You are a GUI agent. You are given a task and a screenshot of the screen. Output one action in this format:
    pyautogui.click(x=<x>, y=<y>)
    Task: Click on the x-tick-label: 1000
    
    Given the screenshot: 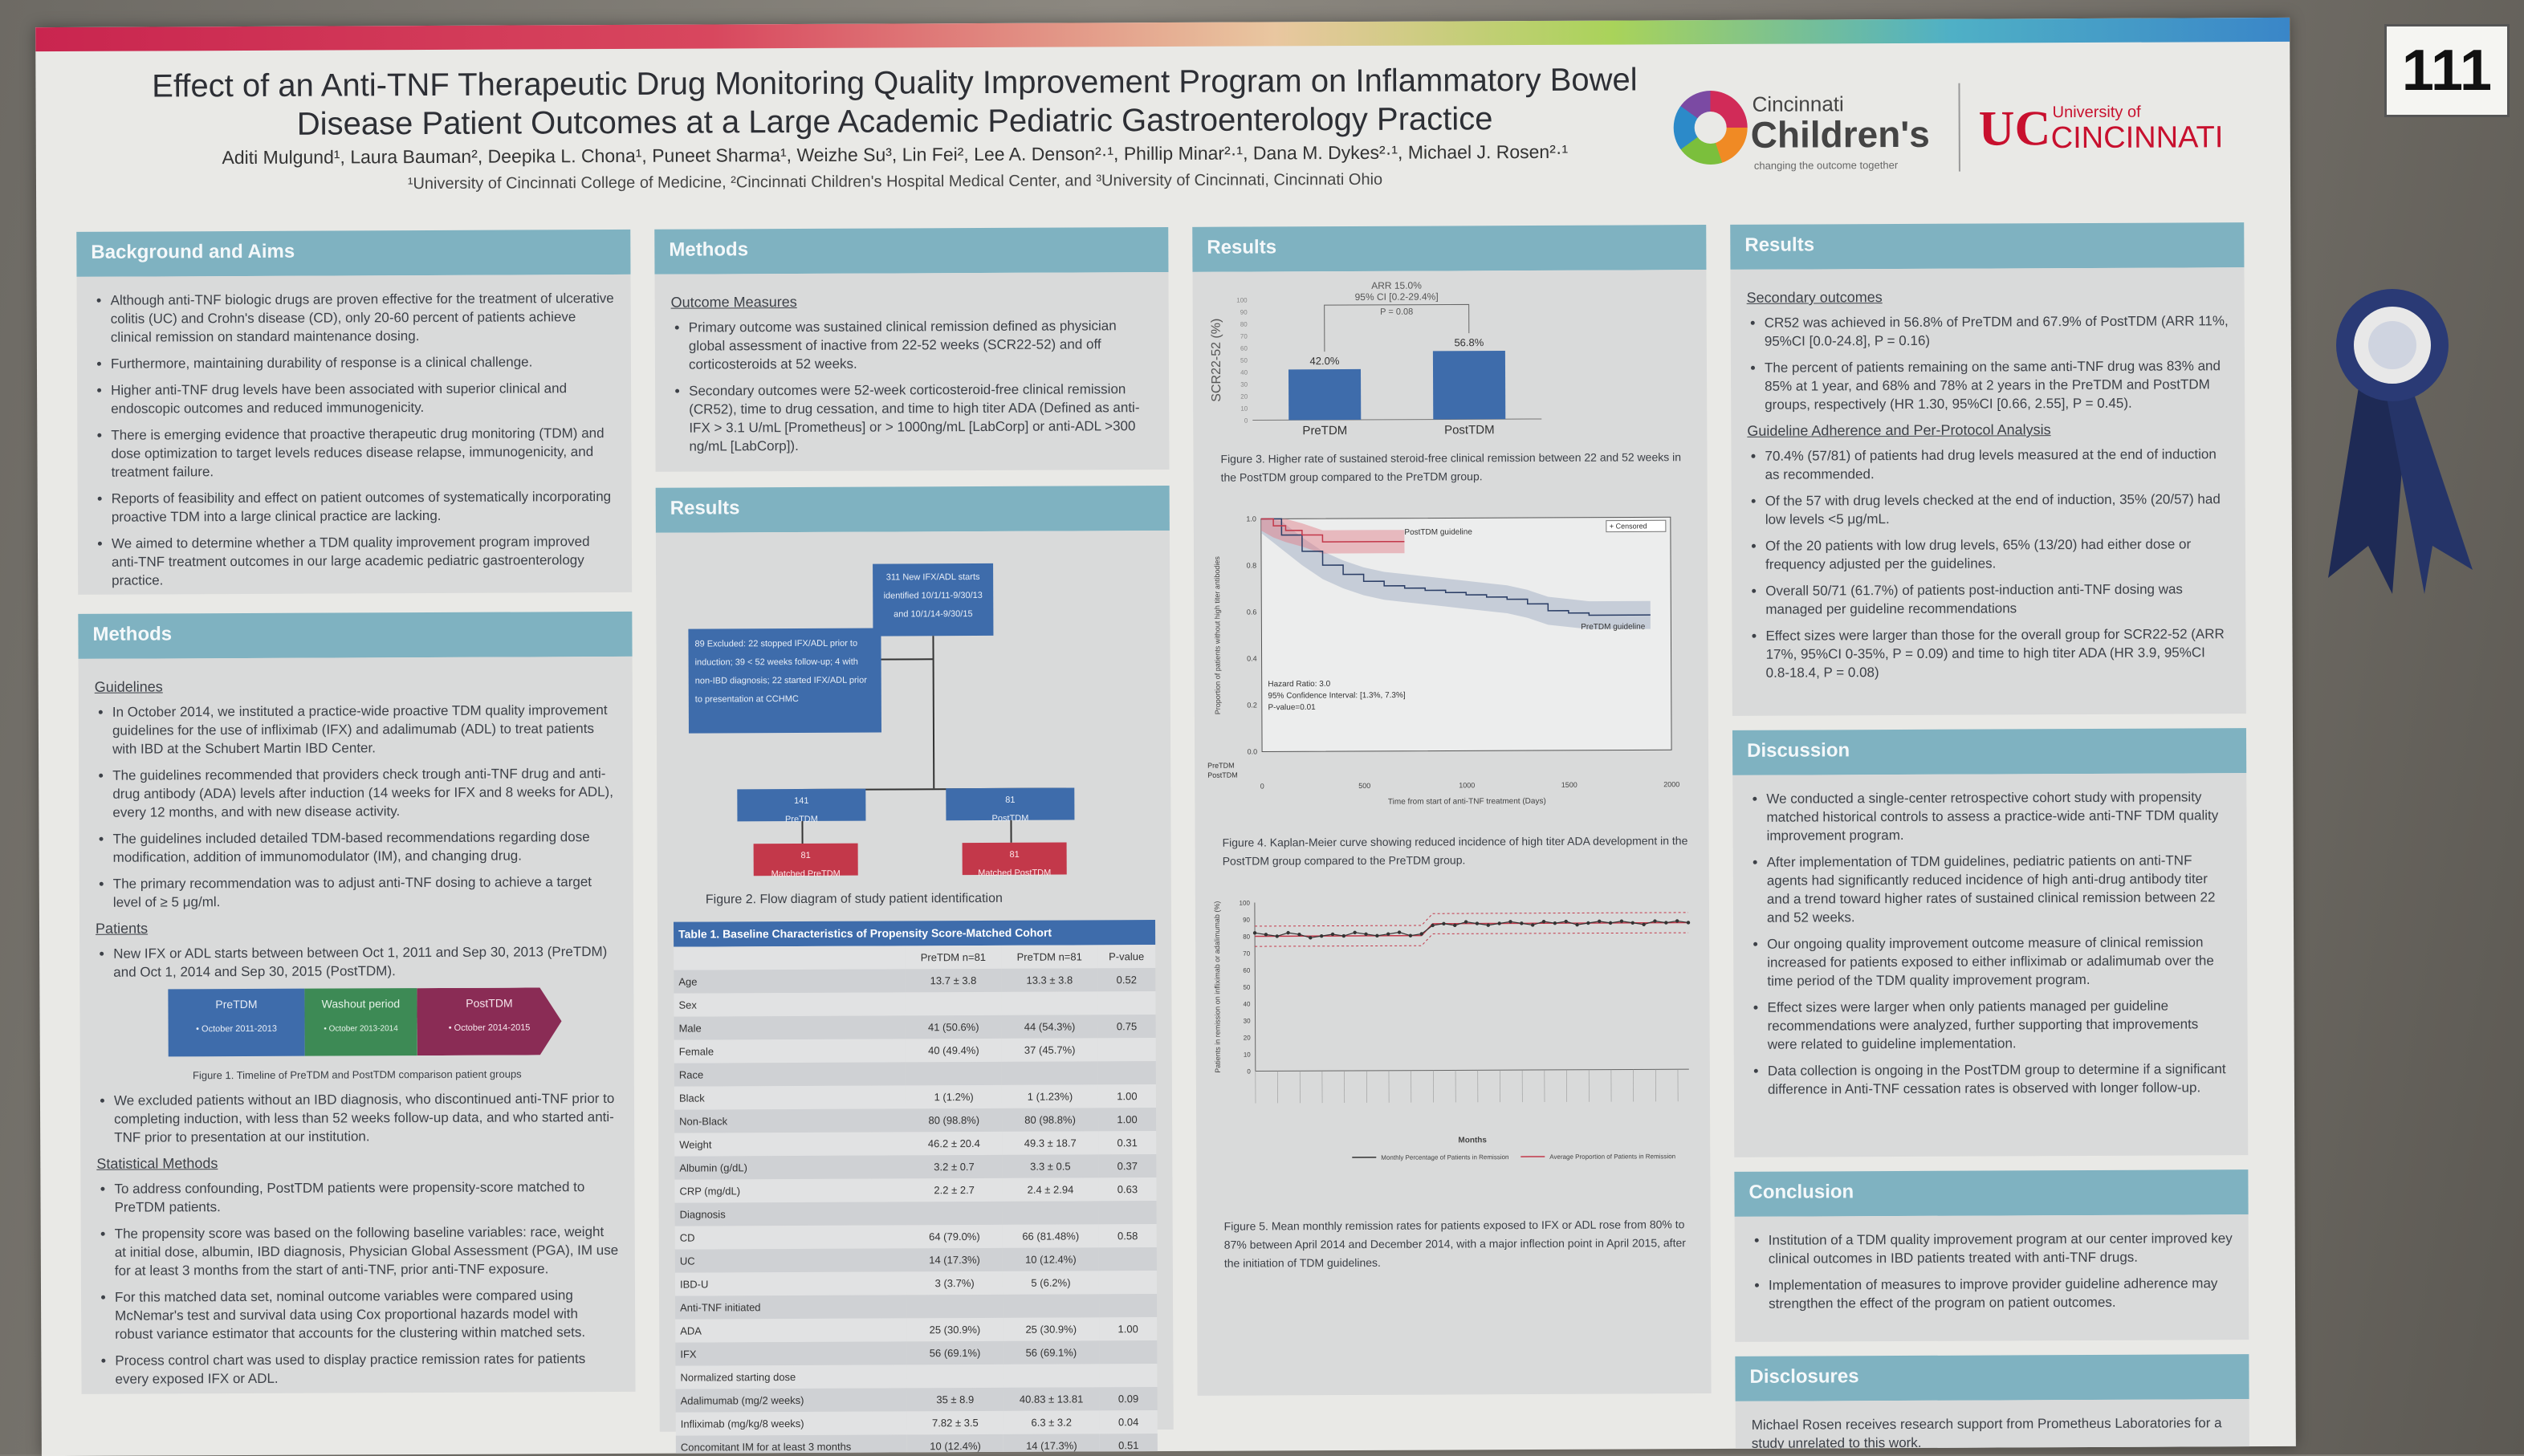 What is the action you would take?
    pyautogui.click(x=1467, y=785)
    